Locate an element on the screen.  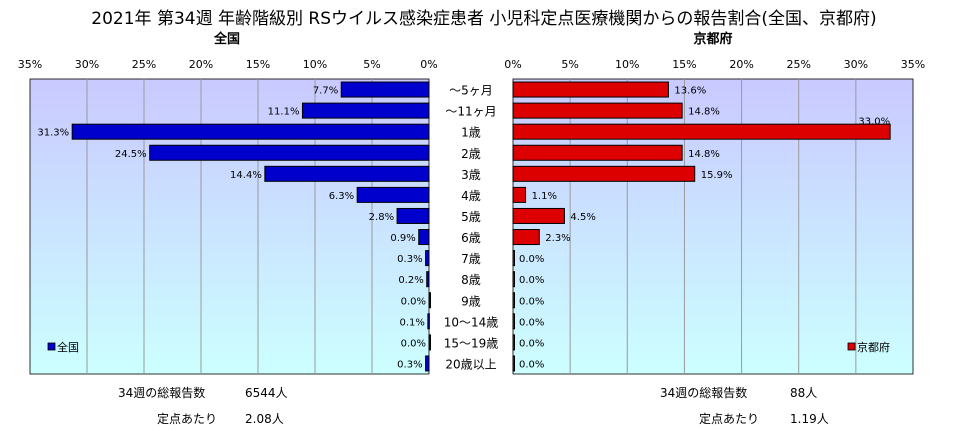
category-label: 3歳 is located at coordinates (471, 175).